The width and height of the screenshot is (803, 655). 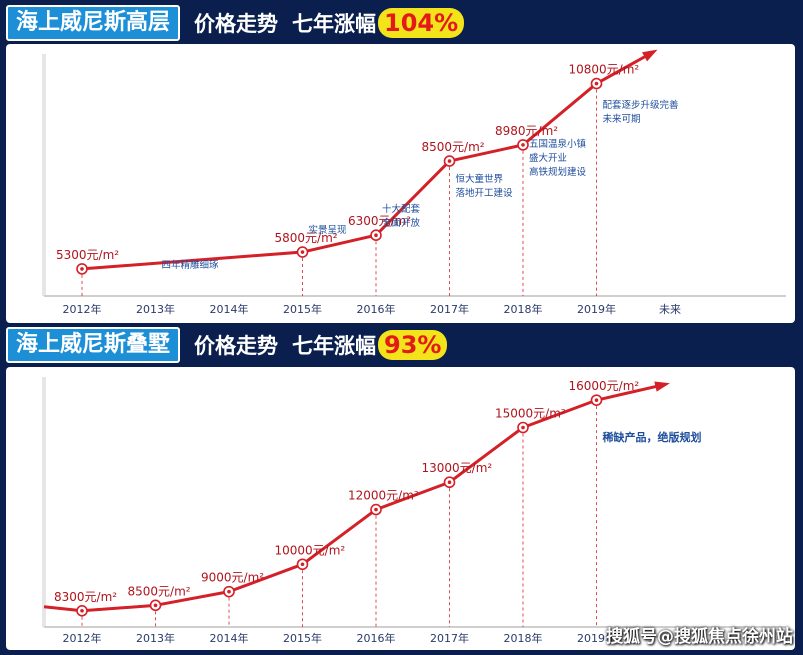 I want to click on data-label: 8300元/m², so click(x=85, y=597).